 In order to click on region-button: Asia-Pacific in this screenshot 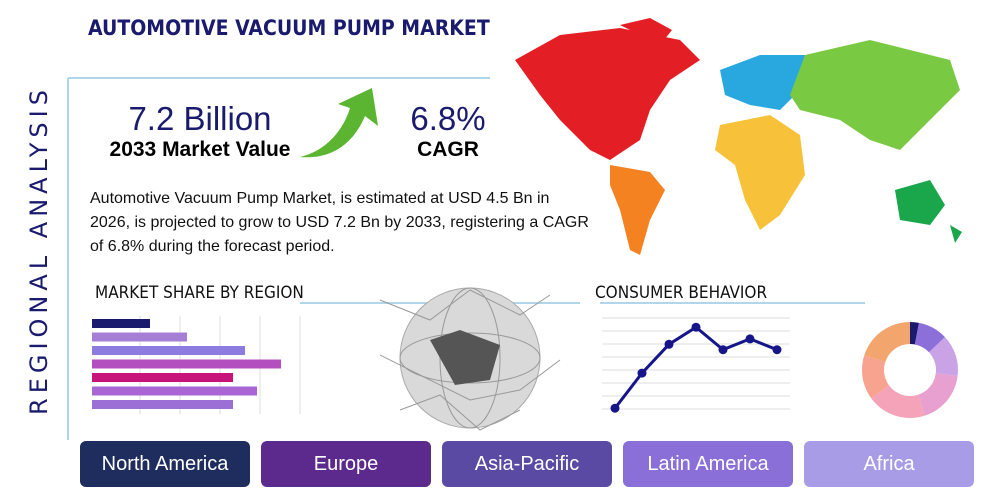, I will do `click(527, 464)`.